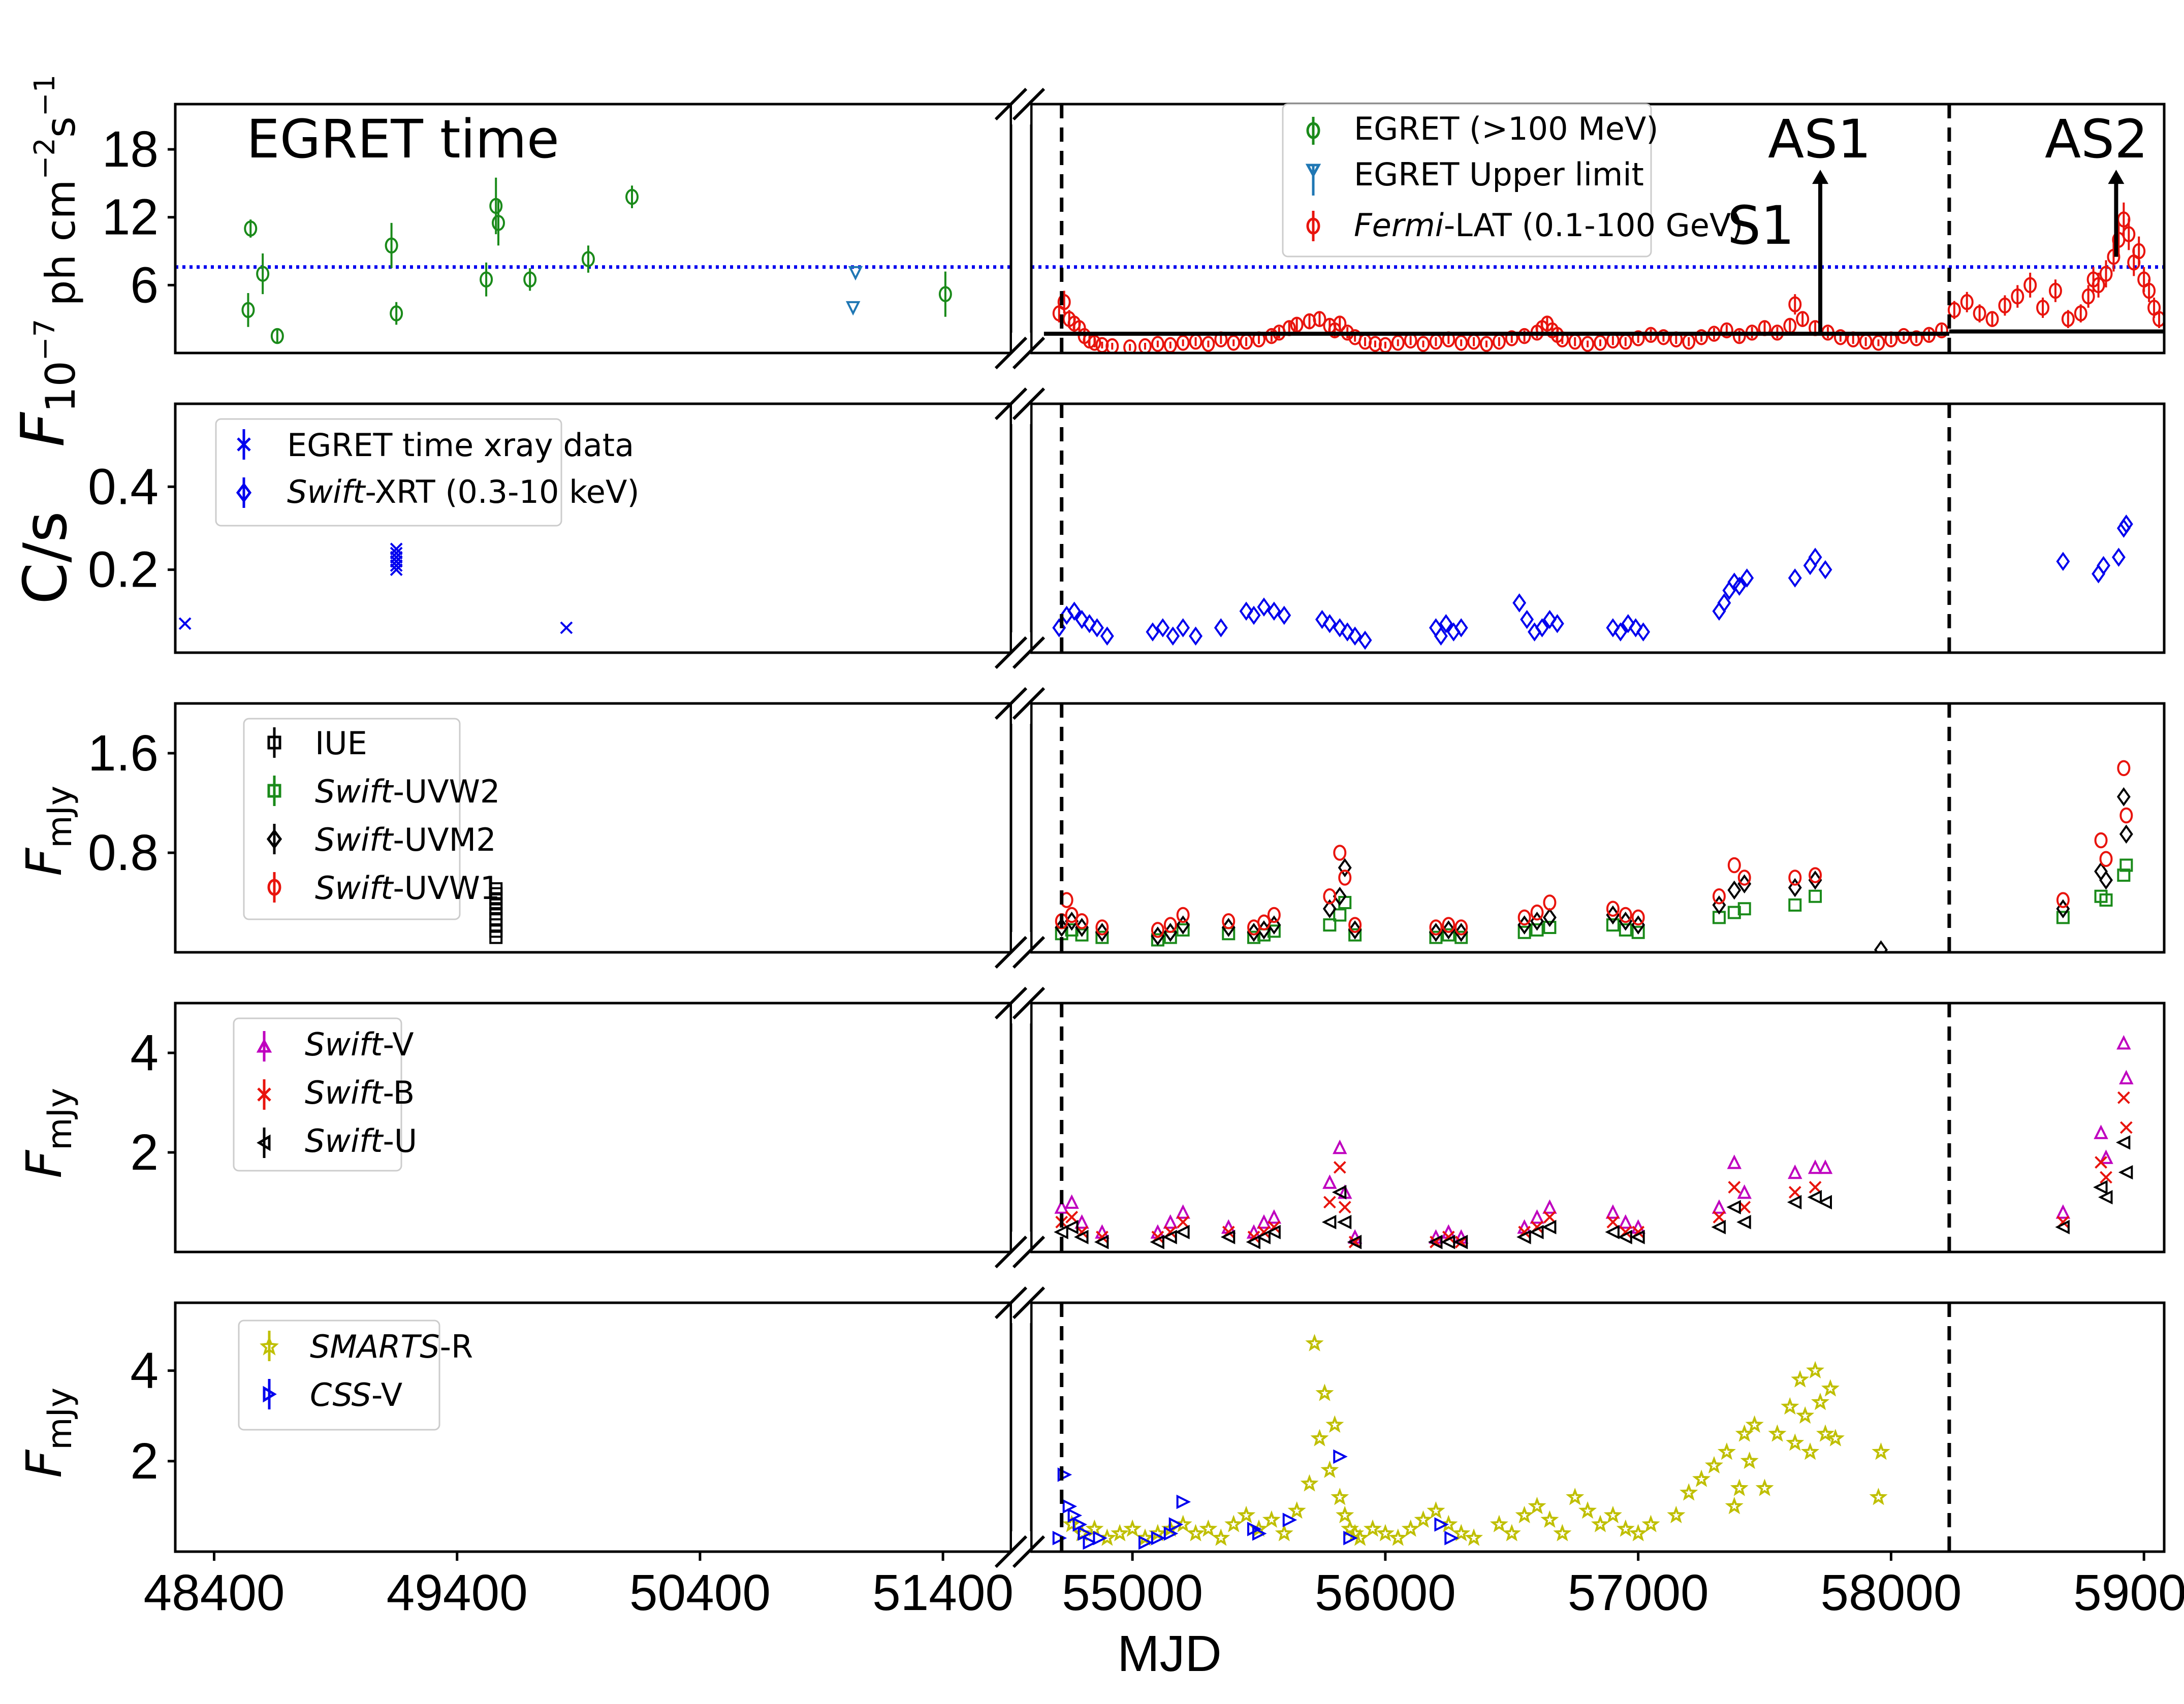  Describe the element at coordinates (1169, 261) in the screenshot. I see `panel-gamma-marks` at that location.